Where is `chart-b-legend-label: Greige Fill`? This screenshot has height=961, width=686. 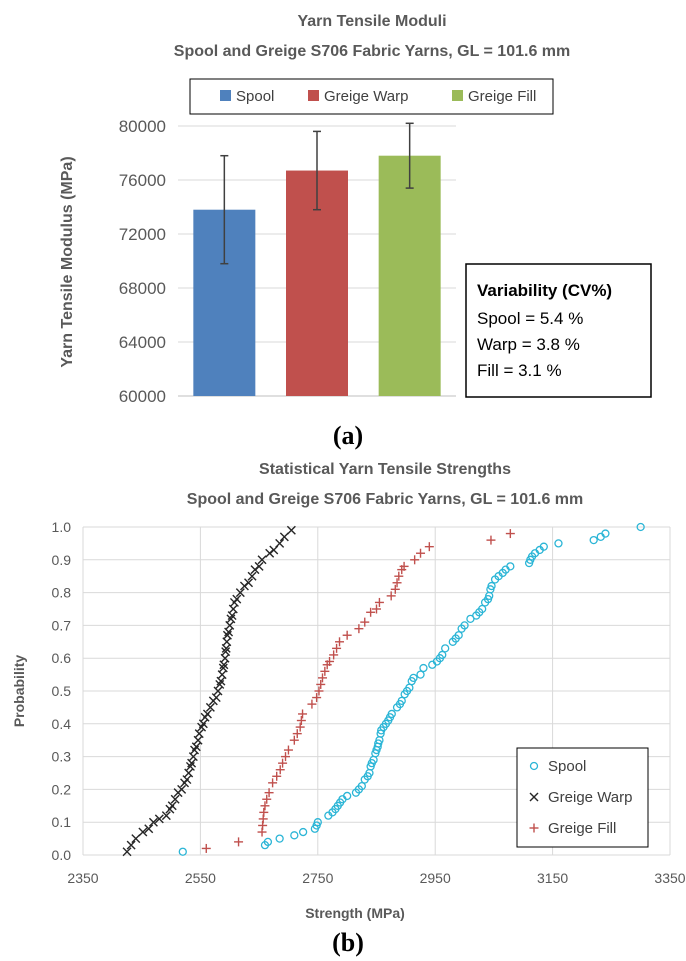 chart-b-legend-label: Greige Fill is located at coordinates (582, 828).